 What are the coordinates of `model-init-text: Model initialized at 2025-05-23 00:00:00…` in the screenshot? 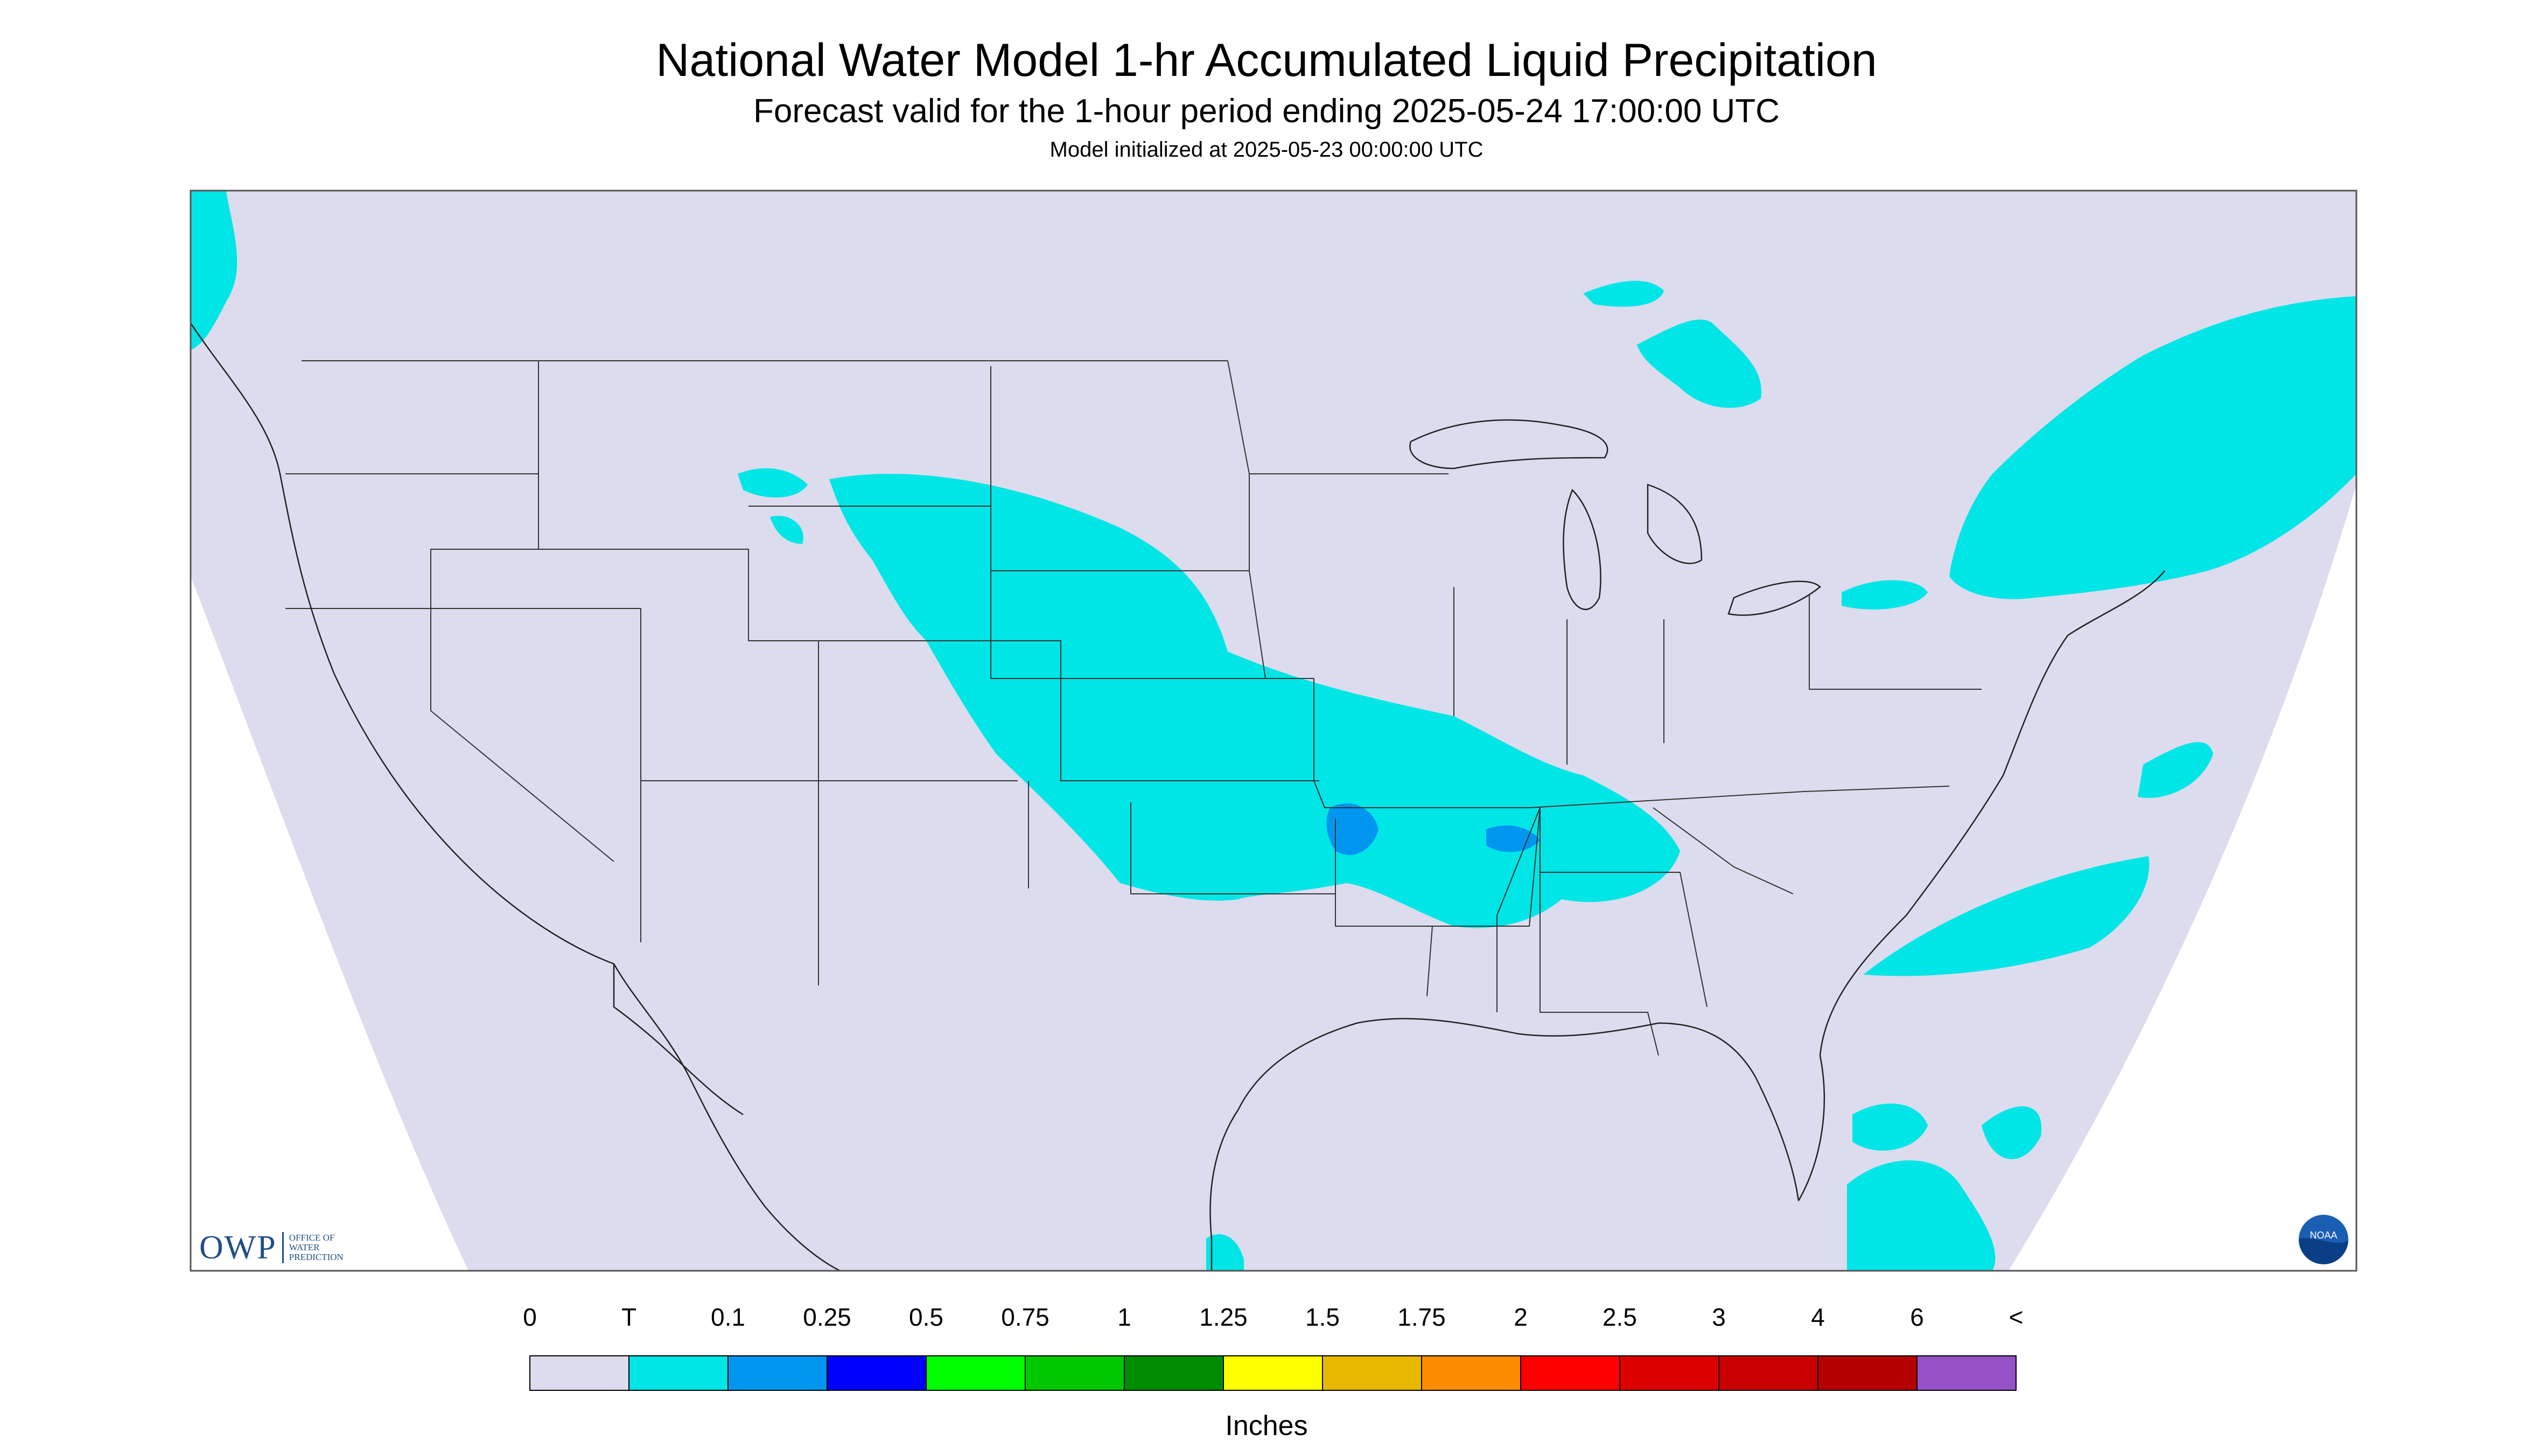 It's located at (1266, 150).